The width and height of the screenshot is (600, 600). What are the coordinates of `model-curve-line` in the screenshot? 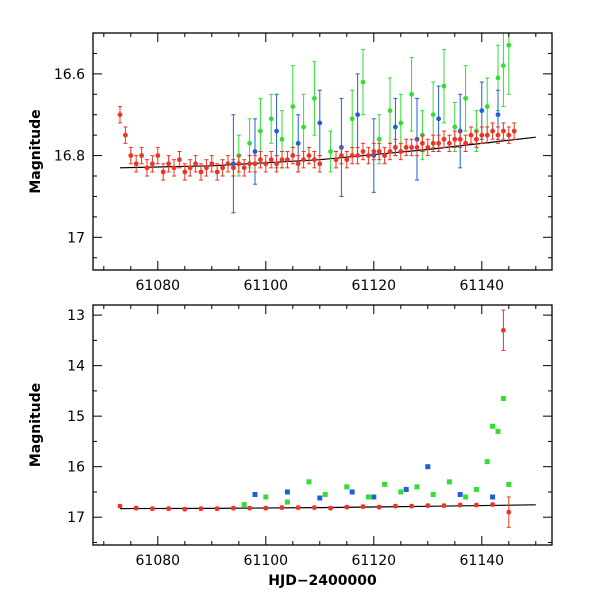 It's located at (327, 152).